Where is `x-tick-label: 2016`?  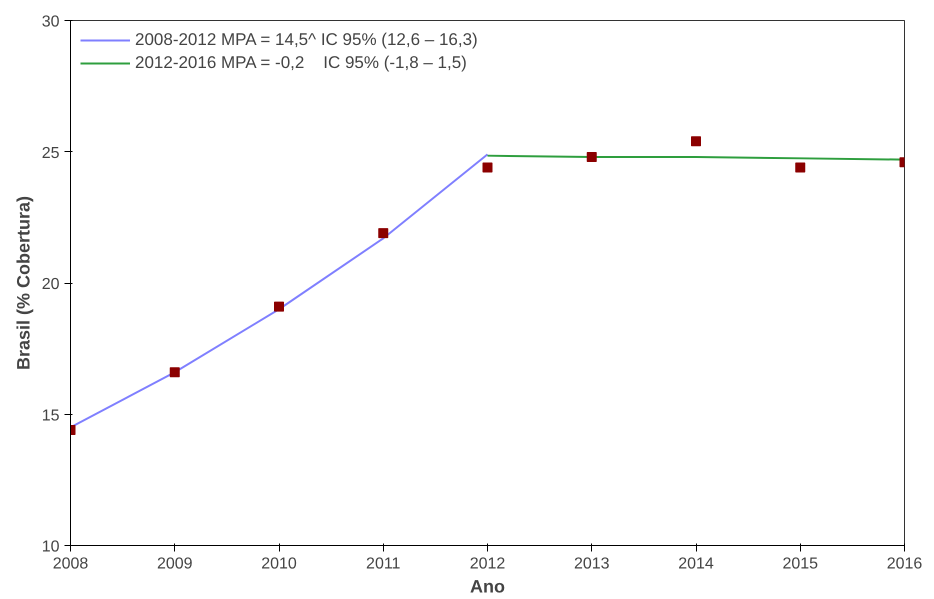 x-tick-label: 2016 is located at coordinates (904, 564).